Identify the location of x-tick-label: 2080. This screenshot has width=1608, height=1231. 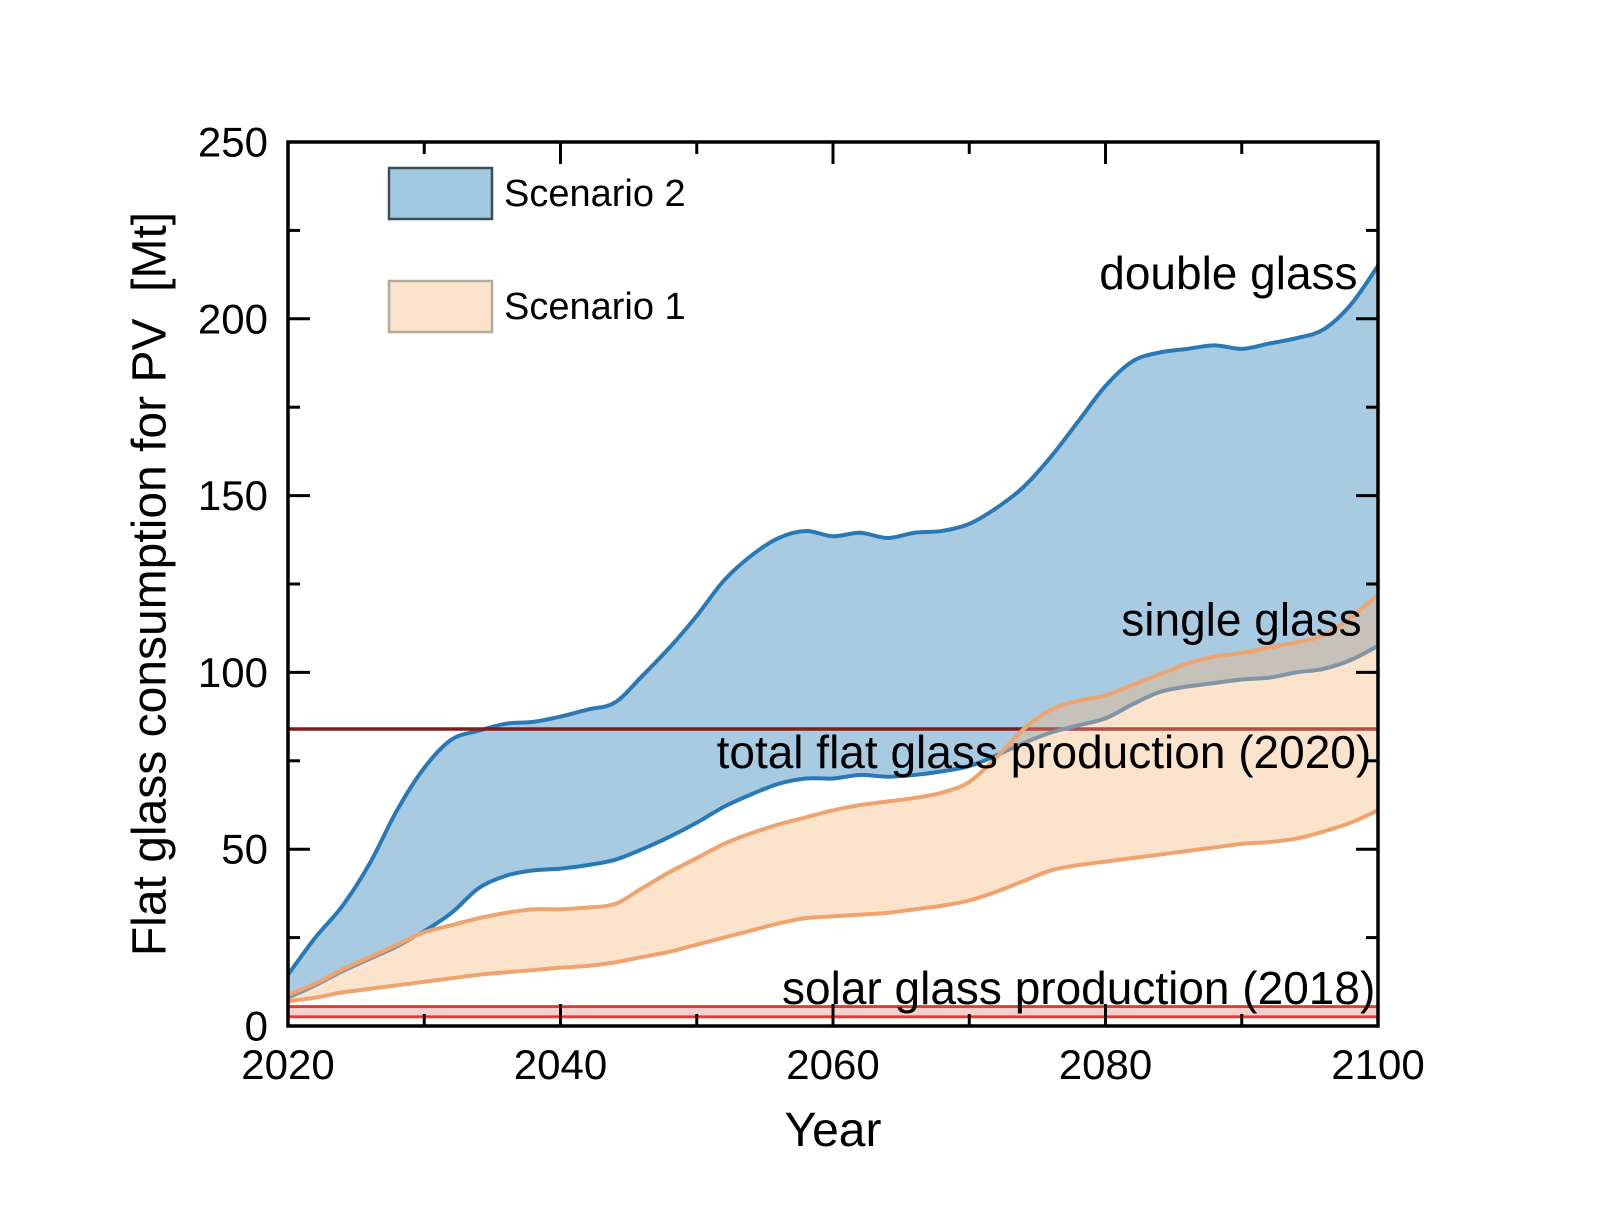
(1105, 1064).